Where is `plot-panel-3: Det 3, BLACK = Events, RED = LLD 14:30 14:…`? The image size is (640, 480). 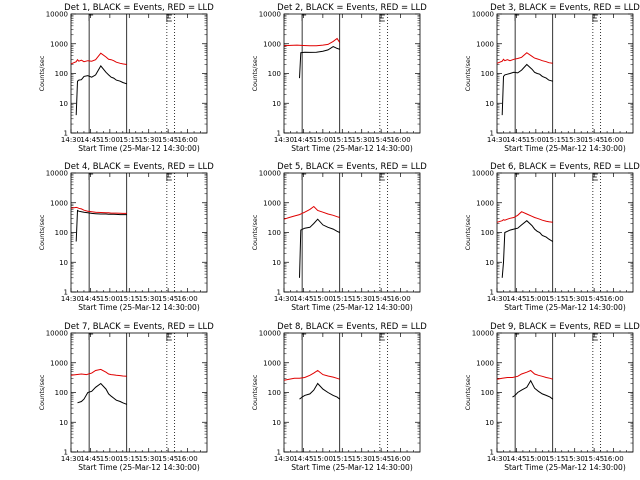 plot-panel-3: Det 3, BLACK = Events, RED = LLD 14:30 14:… is located at coordinates (552, 78).